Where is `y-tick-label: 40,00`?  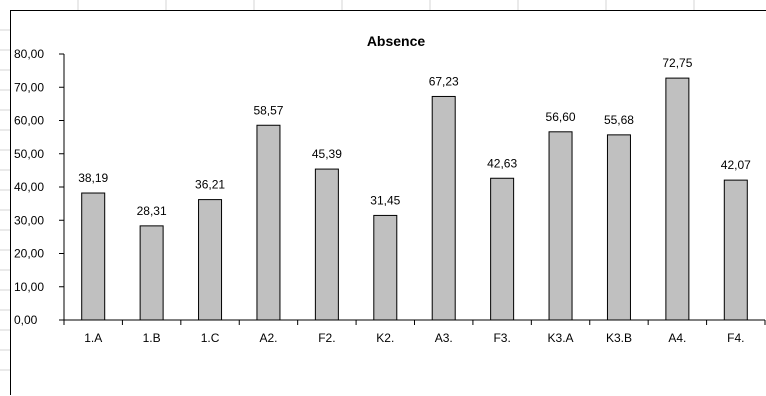 y-tick-label: 40,00 is located at coordinates (29, 187).